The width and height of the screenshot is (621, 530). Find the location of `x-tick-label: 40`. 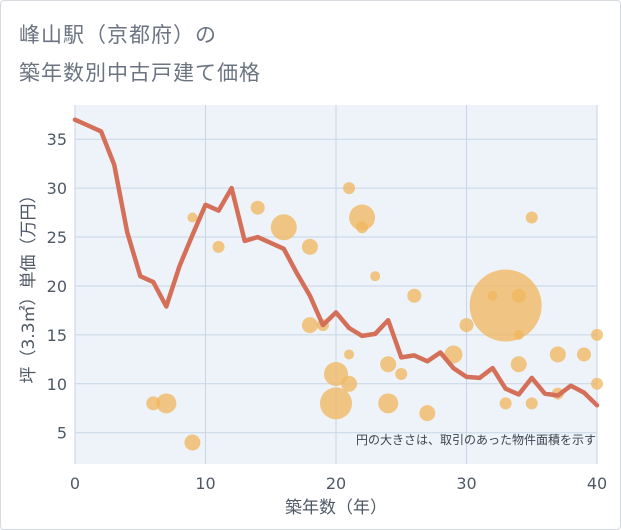

x-tick-label: 40 is located at coordinates (597, 483).